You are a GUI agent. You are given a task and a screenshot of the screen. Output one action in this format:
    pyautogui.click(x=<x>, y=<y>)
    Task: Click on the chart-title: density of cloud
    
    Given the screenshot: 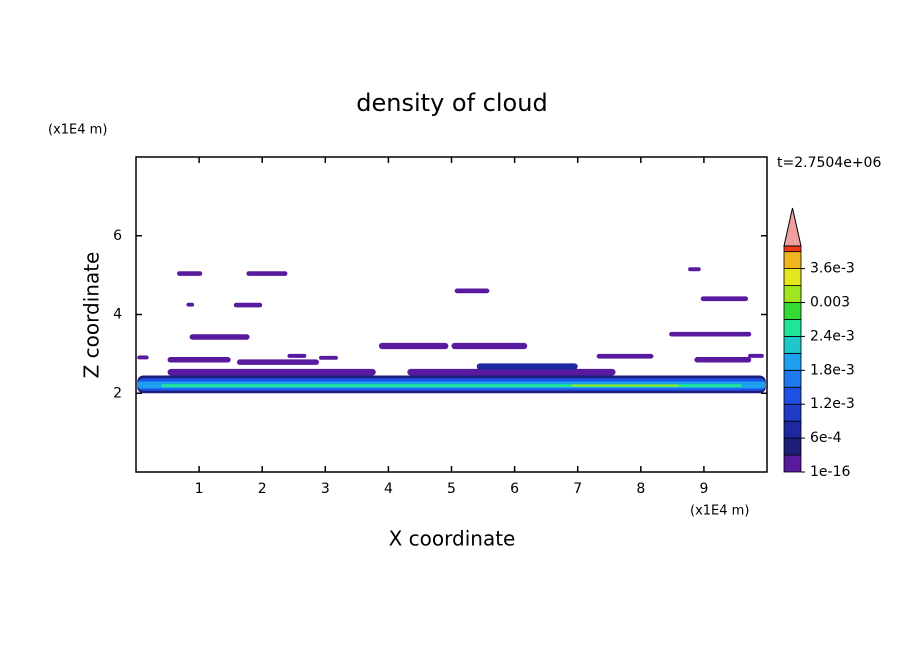 What is the action you would take?
    pyautogui.click(x=451, y=103)
    